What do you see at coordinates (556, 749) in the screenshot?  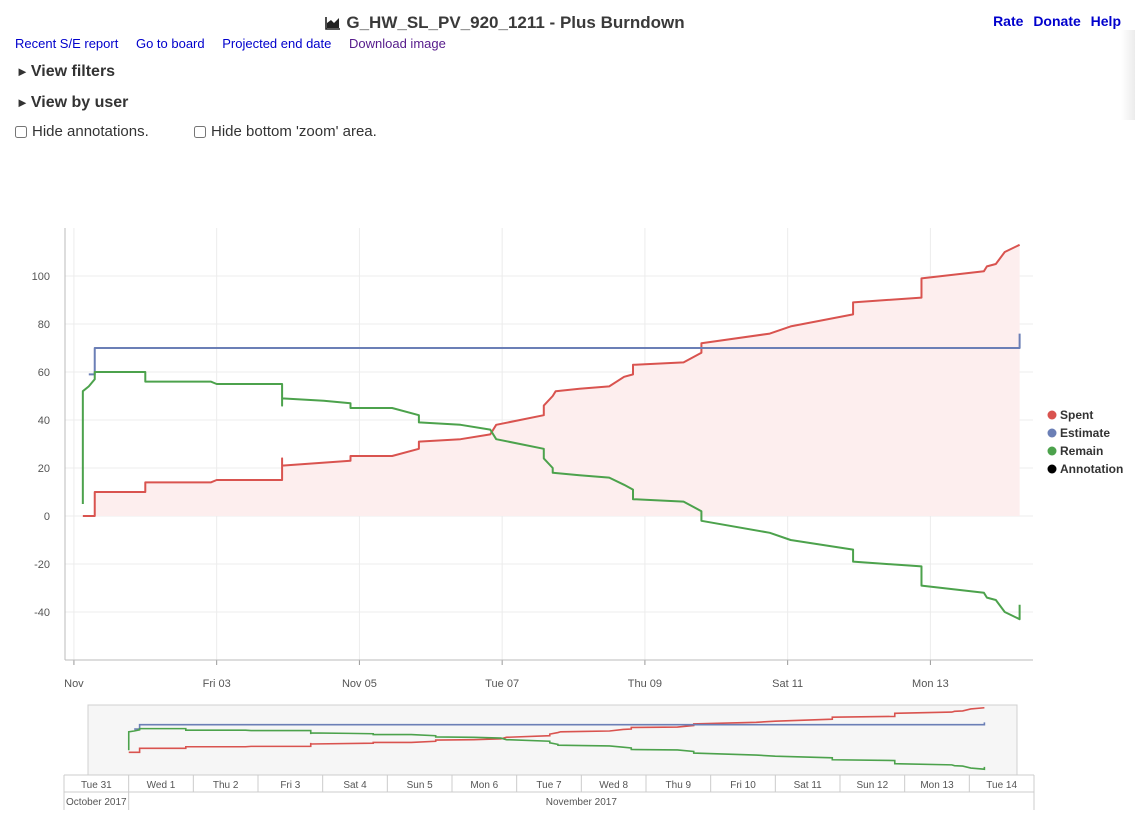 I see `remain-overview-line` at bounding box center [556, 749].